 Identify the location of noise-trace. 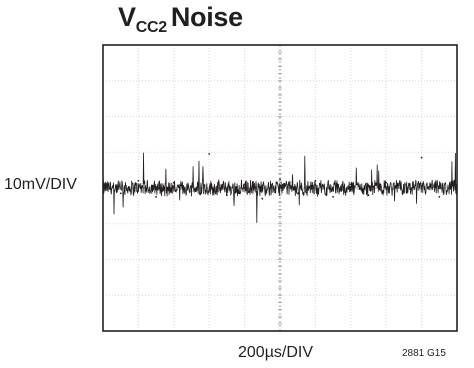
(280, 188).